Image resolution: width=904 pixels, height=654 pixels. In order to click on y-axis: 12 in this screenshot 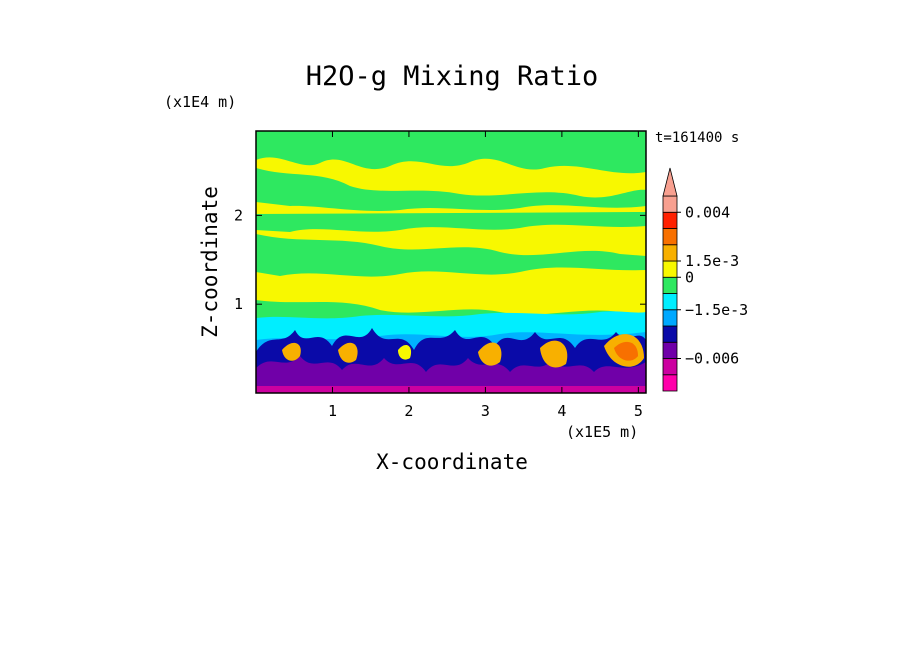, I will do `click(440, 259)`.